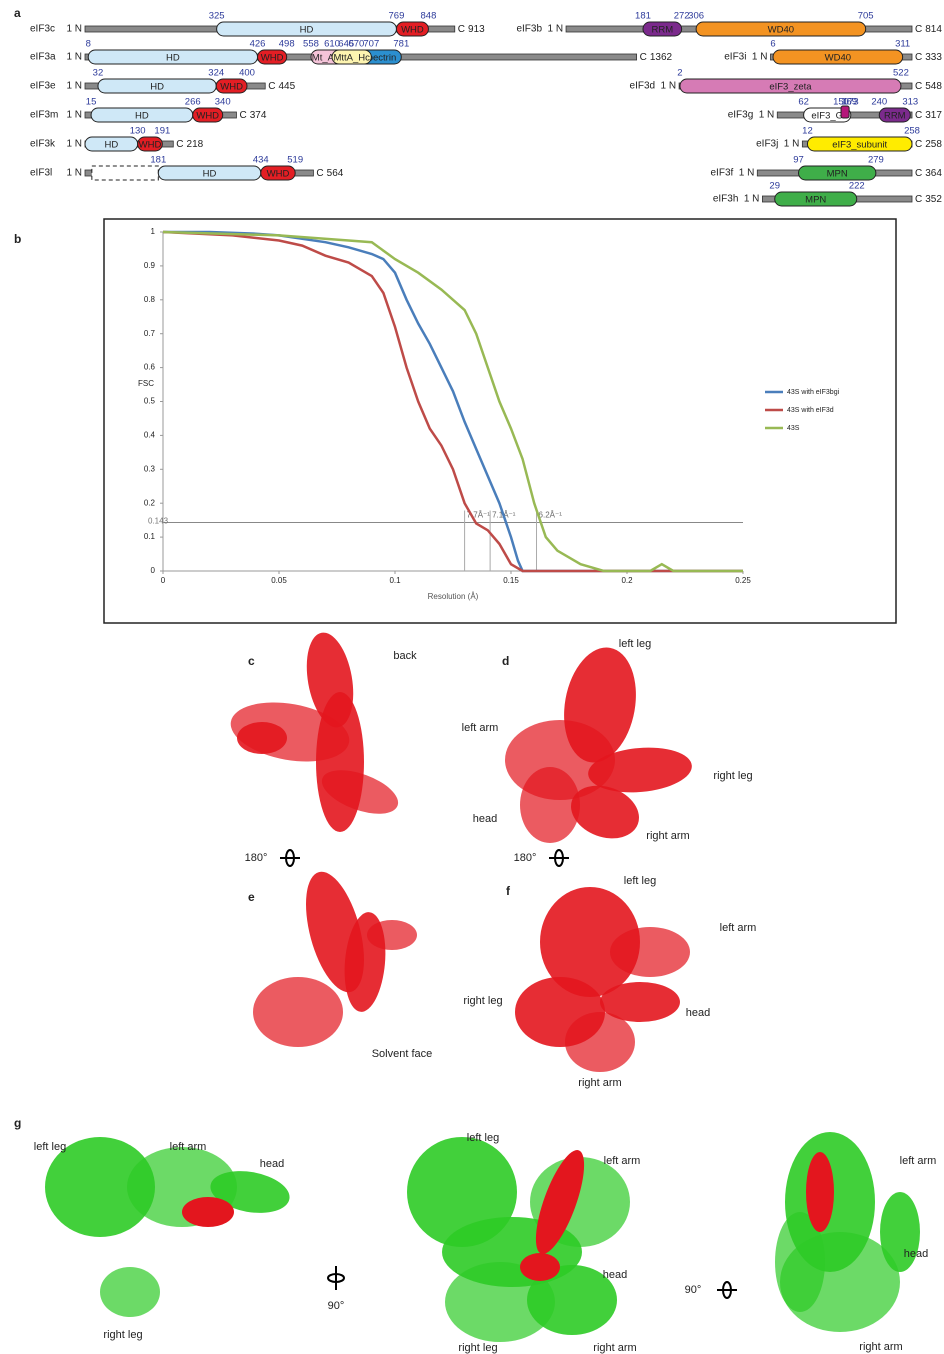 Image resolution: width=944 pixels, height=1354 pixels. Describe the element at coordinates (813, 392) in the screenshot. I see `legend-label: 43S with eIF3bgi` at that location.